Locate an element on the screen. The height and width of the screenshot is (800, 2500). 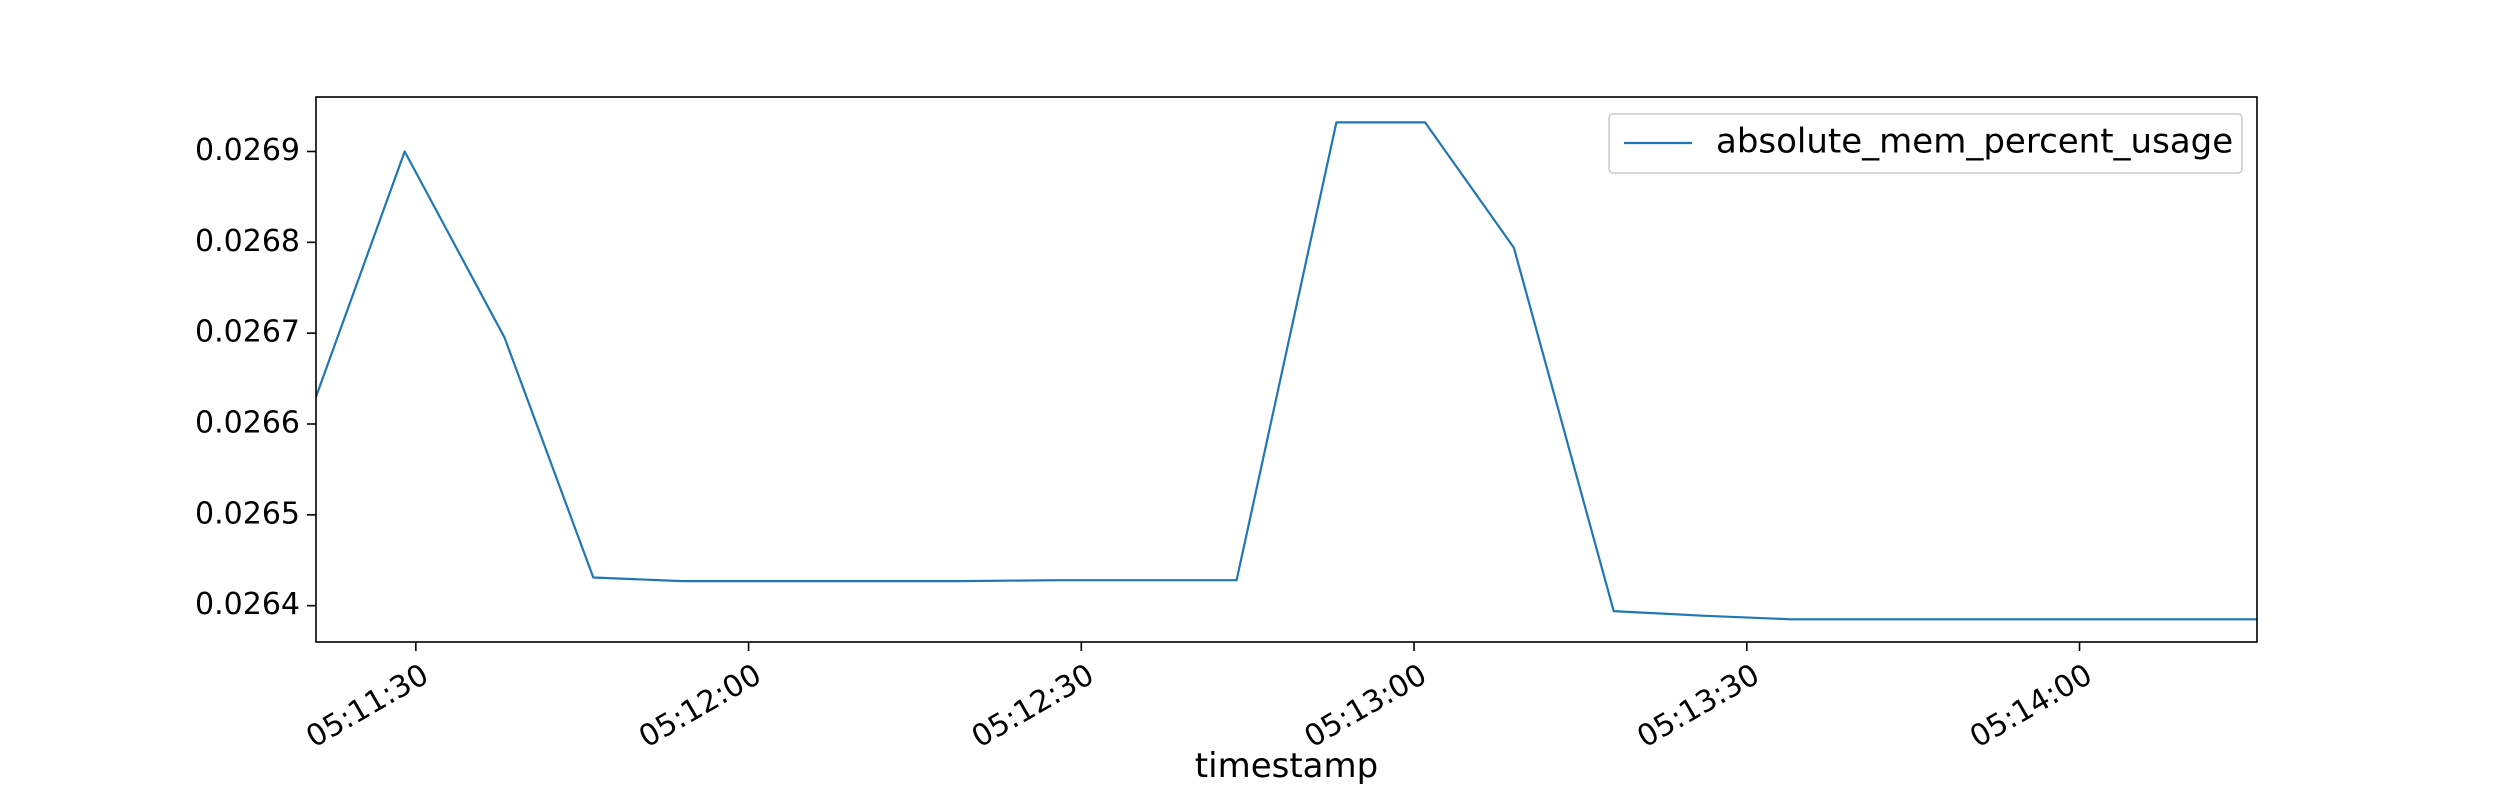
y-tick-label: 0.0265 is located at coordinates (247, 513).